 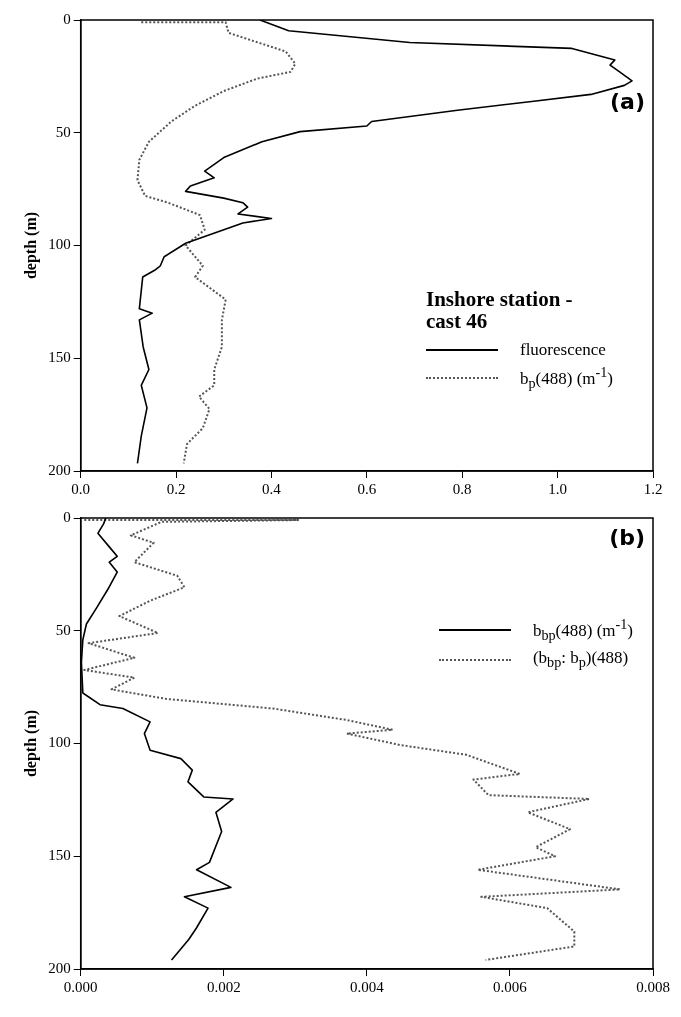 I want to click on x-tick-label: 0.4, so click(x=272, y=488).